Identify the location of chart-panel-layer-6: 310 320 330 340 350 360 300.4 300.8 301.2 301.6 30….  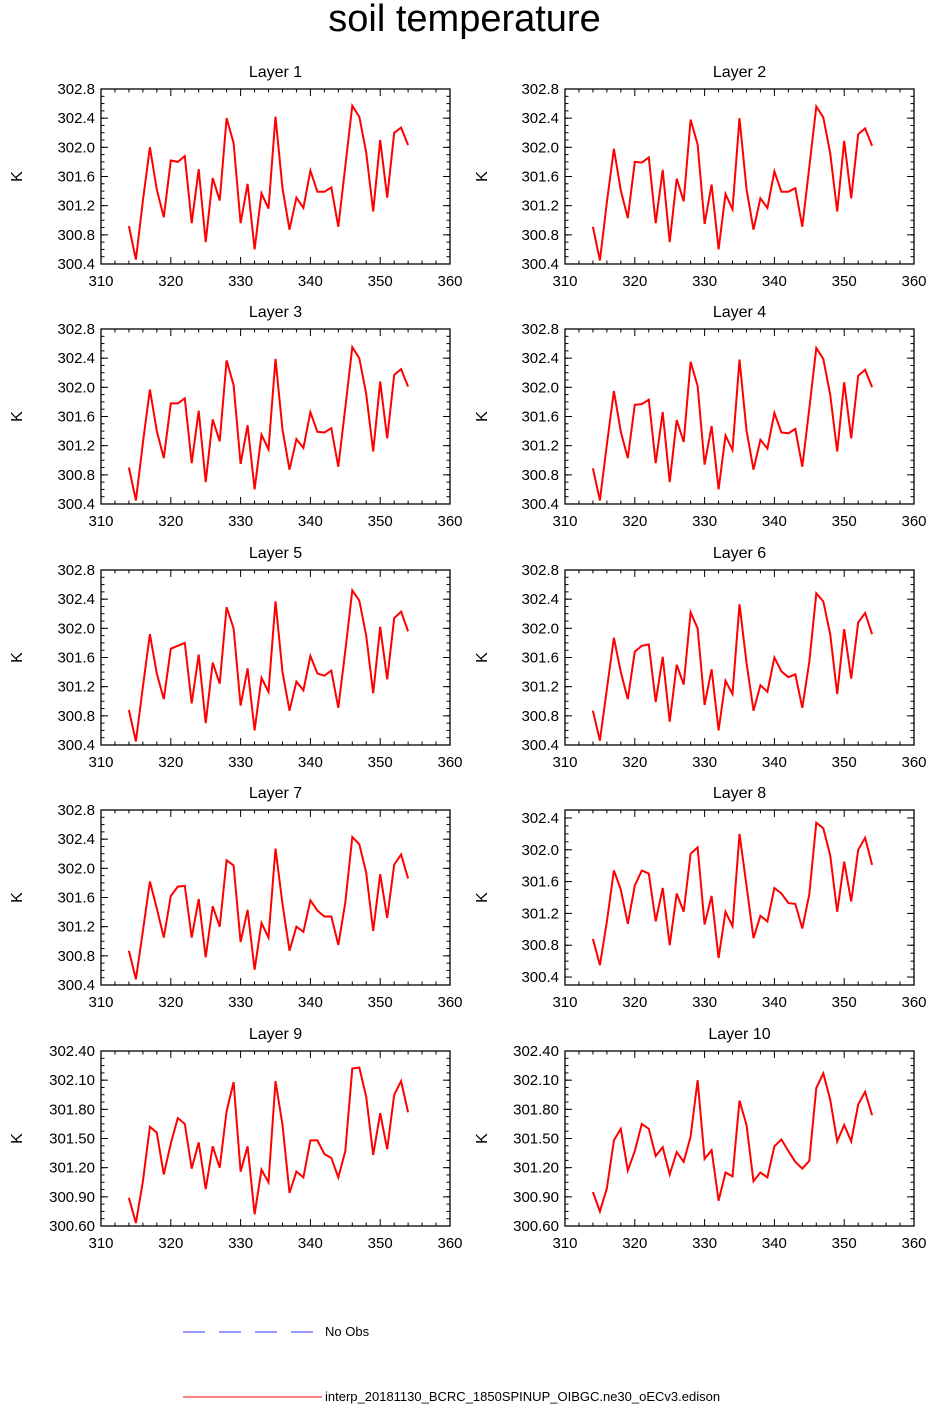
(700, 658).